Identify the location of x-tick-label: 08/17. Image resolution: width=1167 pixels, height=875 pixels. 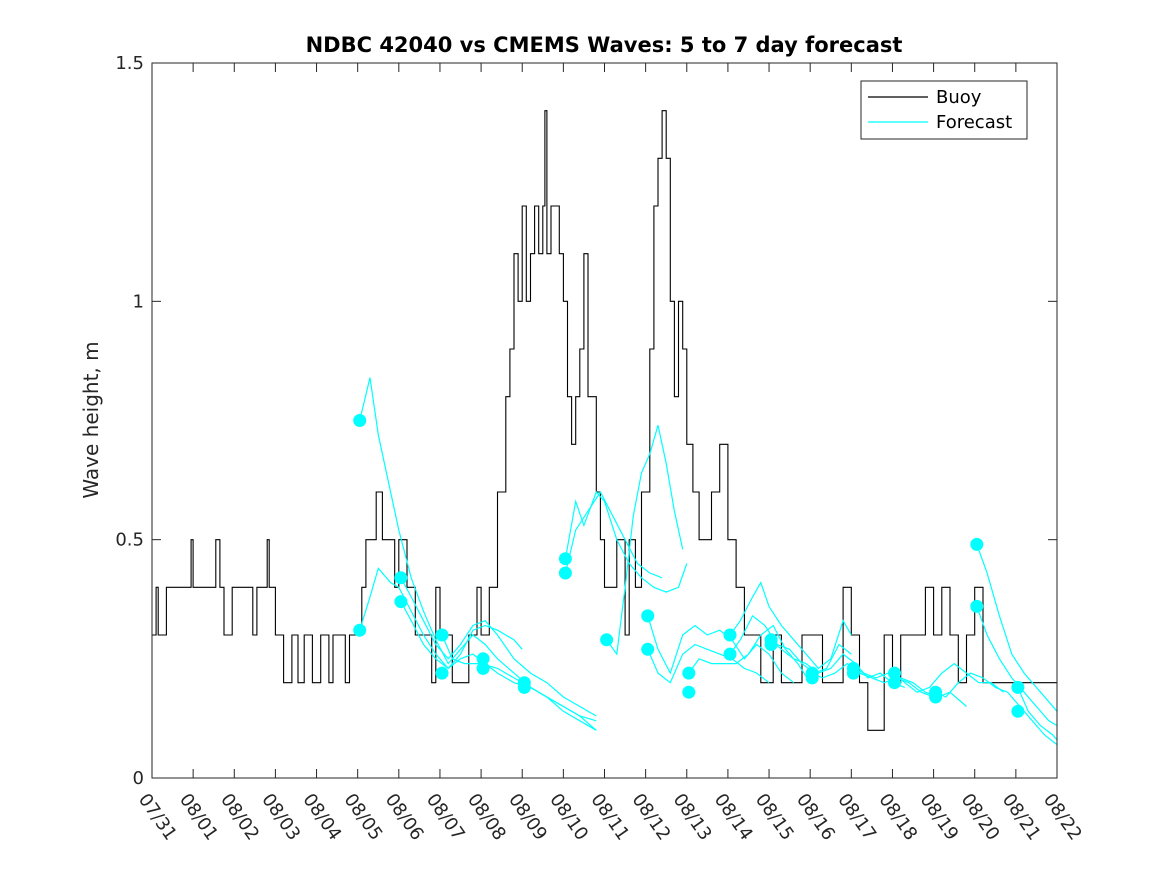
(856, 817).